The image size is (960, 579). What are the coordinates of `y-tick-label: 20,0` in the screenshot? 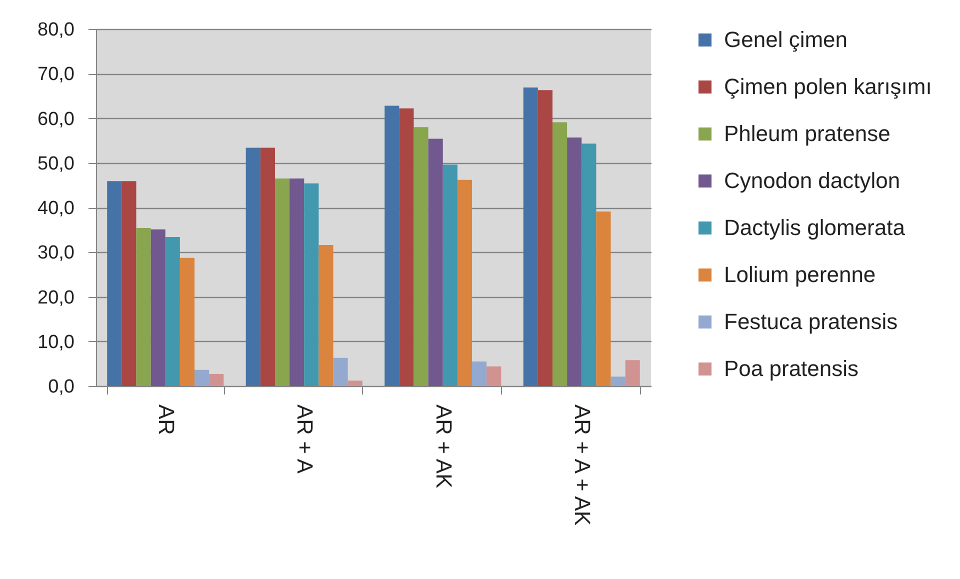 It's located at (56, 297).